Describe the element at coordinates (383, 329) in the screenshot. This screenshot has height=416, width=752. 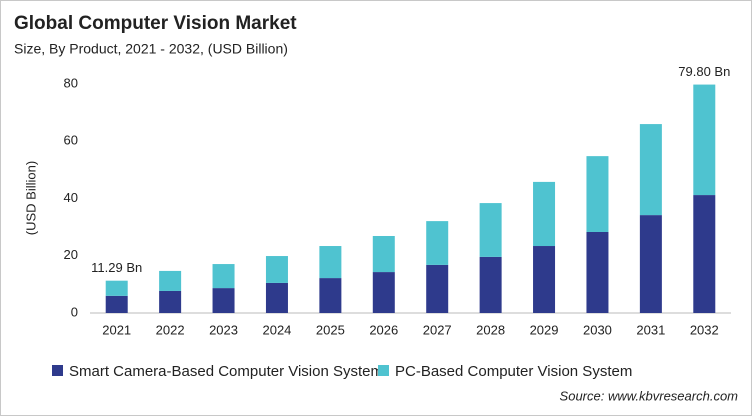
I see `x-tick-label: 2026` at that location.